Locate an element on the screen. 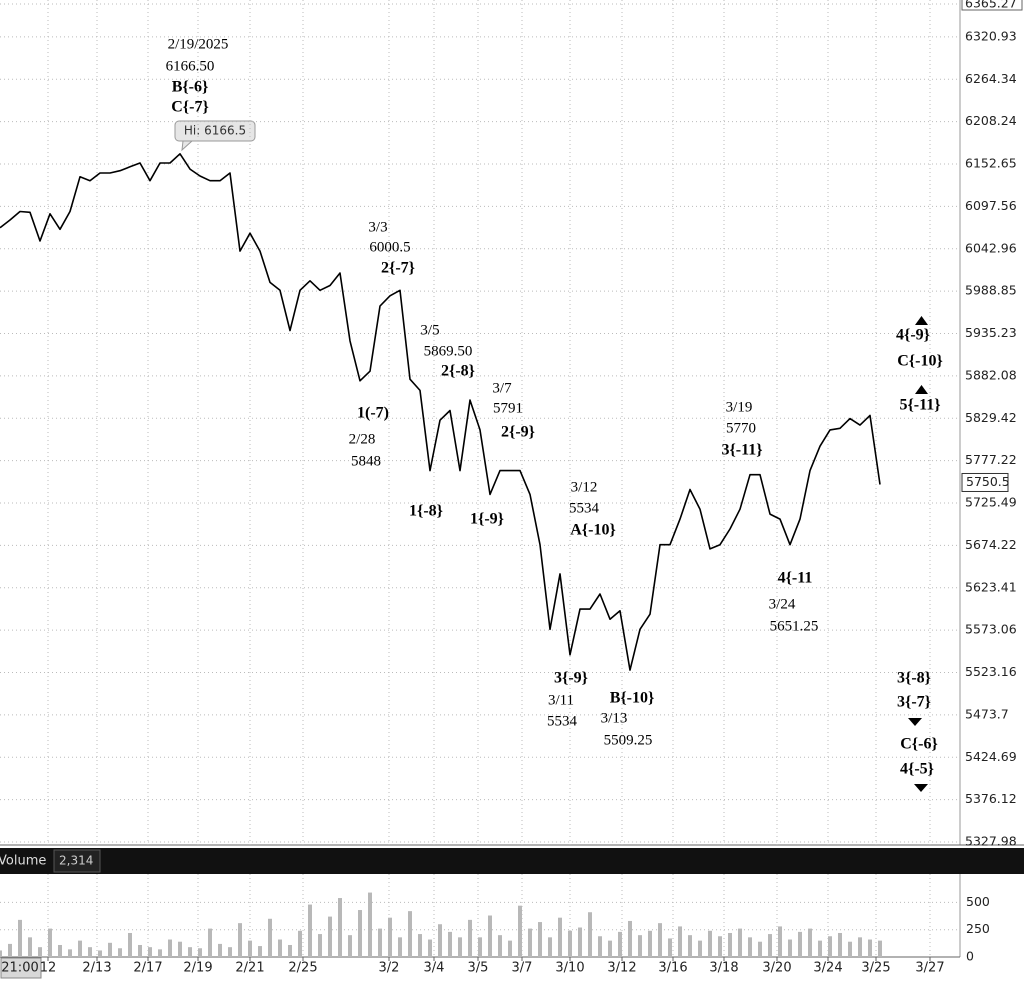 This screenshot has width=1024, height=981. x-tick-label: 3/5 is located at coordinates (478, 968).